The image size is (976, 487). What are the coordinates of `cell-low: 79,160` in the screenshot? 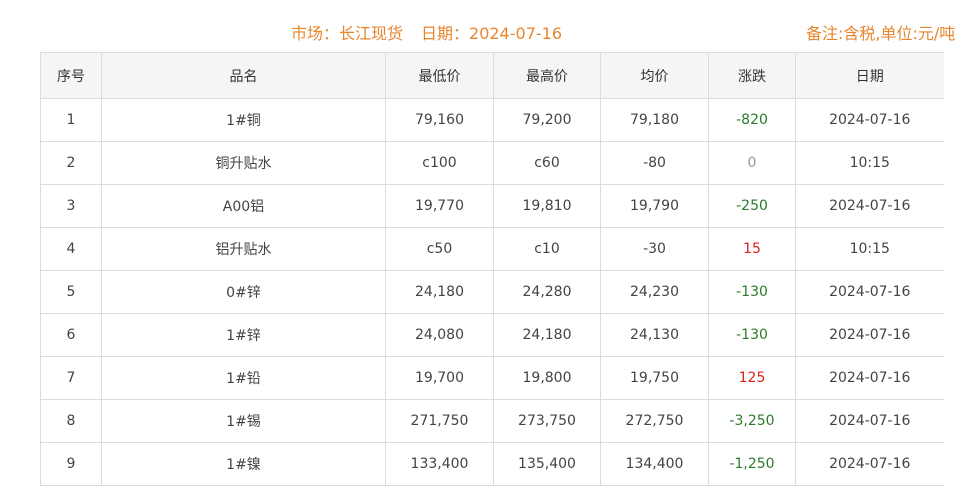 It's located at (439, 120).